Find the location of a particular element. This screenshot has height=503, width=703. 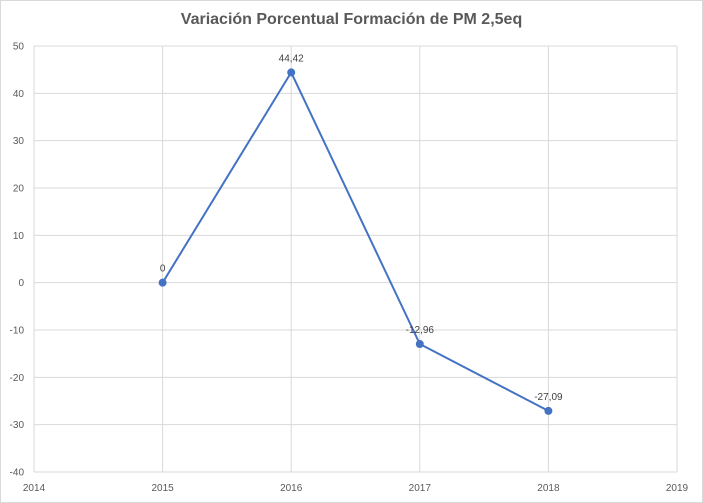

x-tick-label: 2016 is located at coordinates (291, 488).